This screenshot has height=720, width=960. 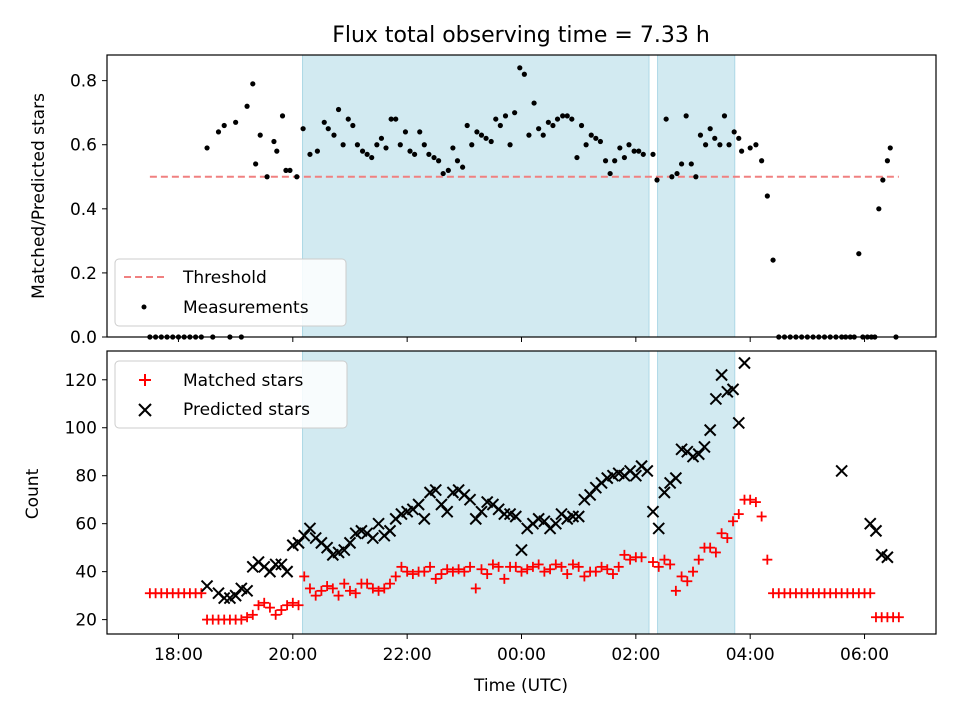 What do you see at coordinates (145, 380) in the screenshot?
I see `legend-matched-swatch` at bounding box center [145, 380].